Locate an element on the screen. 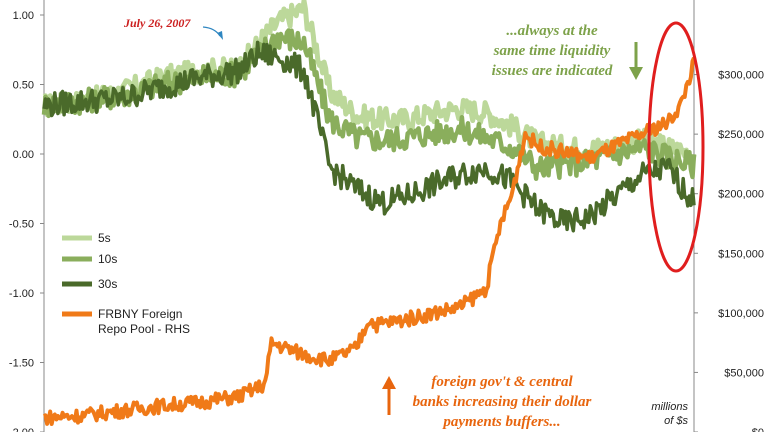 This screenshot has width=768, height=432. left-tick-label: 0.00 is located at coordinates (23, 155).